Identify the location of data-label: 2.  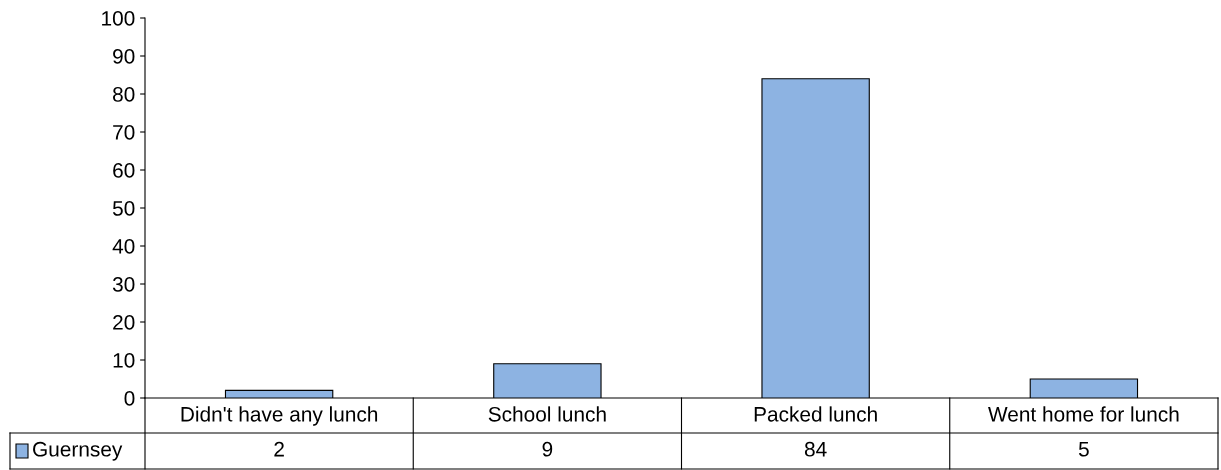
(279, 449).